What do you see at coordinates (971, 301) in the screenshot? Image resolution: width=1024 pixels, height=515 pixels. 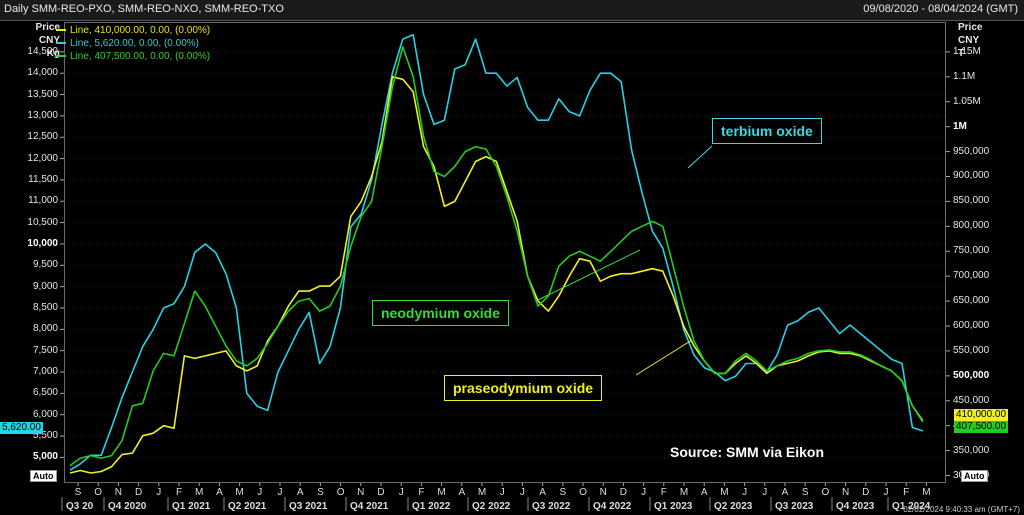 I see `right-tick-label: 650,000` at bounding box center [971, 301].